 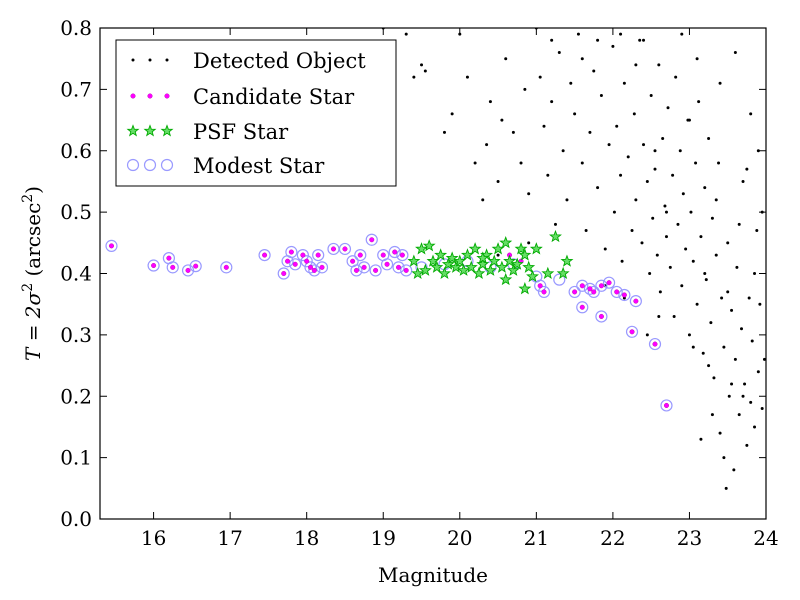 What do you see at coordinates (306, 538) in the screenshot?
I see `x-tick-label-2: 18` at bounding box center [306, 538].